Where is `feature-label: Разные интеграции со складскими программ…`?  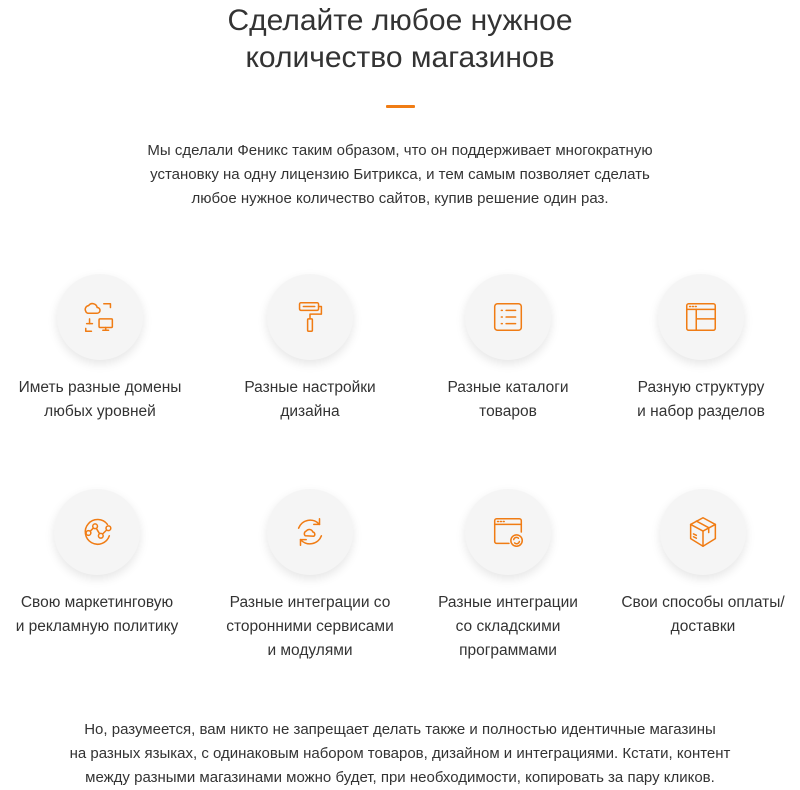 feature-label: Разные интеграции со складскими программ… is located at coordinates (508, 627).